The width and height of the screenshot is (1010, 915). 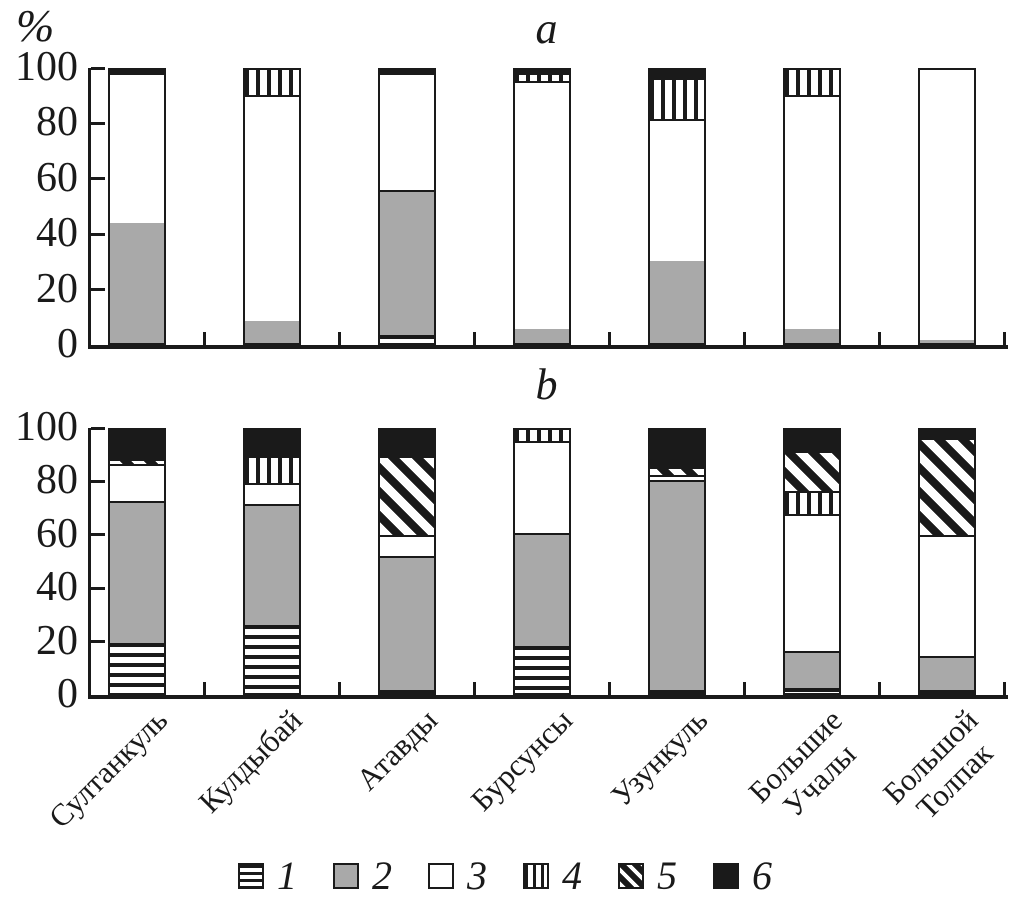 What do you see at coordinates (57, 640) in the screenshot?
I see `y-tick-label: 20` at bounding box center [57, 640].